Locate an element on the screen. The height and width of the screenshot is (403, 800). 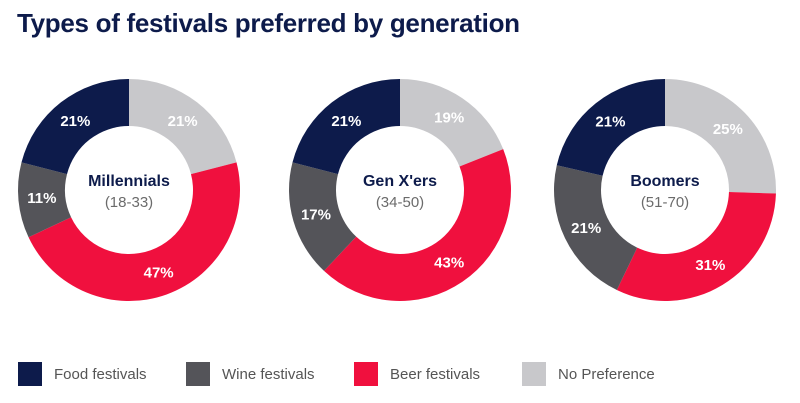
donut-subtitle: (34-50) is located at coordinates (400, 202).